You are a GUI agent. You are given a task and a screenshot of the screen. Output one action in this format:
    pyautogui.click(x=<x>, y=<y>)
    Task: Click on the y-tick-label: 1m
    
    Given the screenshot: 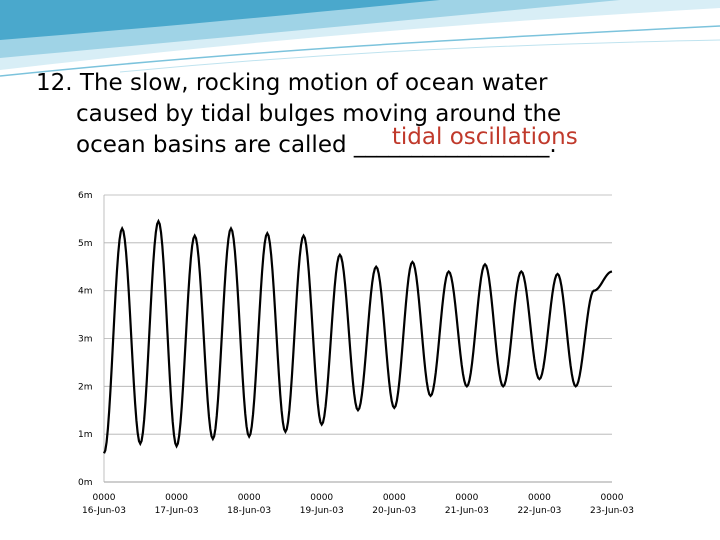 What is the action you would take?
    pyautogui.click(x=85, y=435)
    